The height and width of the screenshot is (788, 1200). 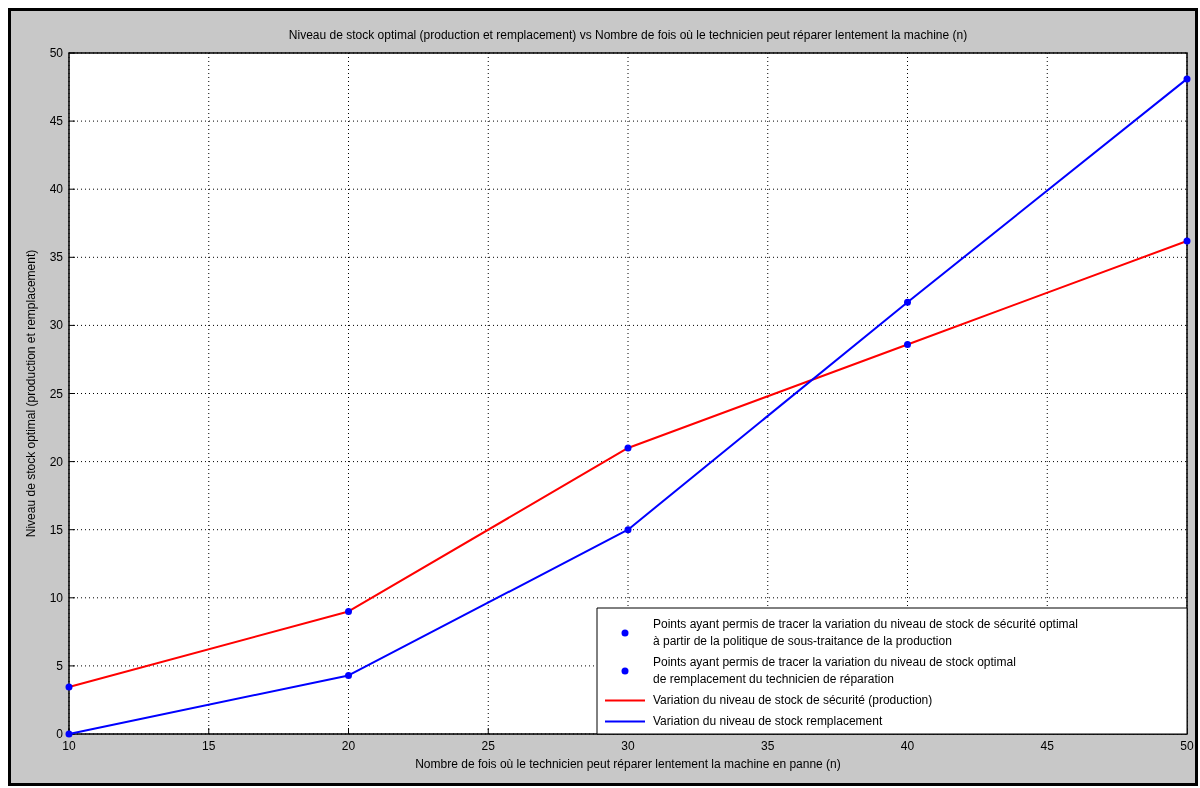 What do you see at coordinates (768, 746) in the screenshot?
I see `x-tick-label: 35` at bounding box center [768, 746].